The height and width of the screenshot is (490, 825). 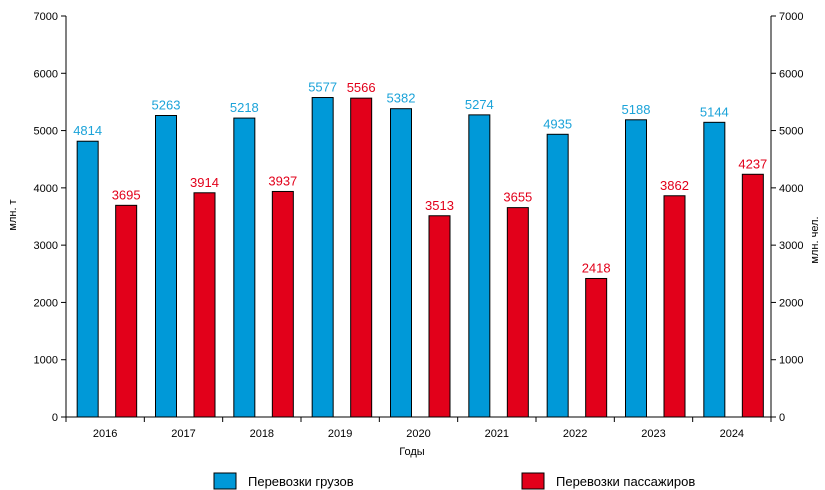 I want to click on y-tick-label-left: 3000, so click(x=46, y=246).